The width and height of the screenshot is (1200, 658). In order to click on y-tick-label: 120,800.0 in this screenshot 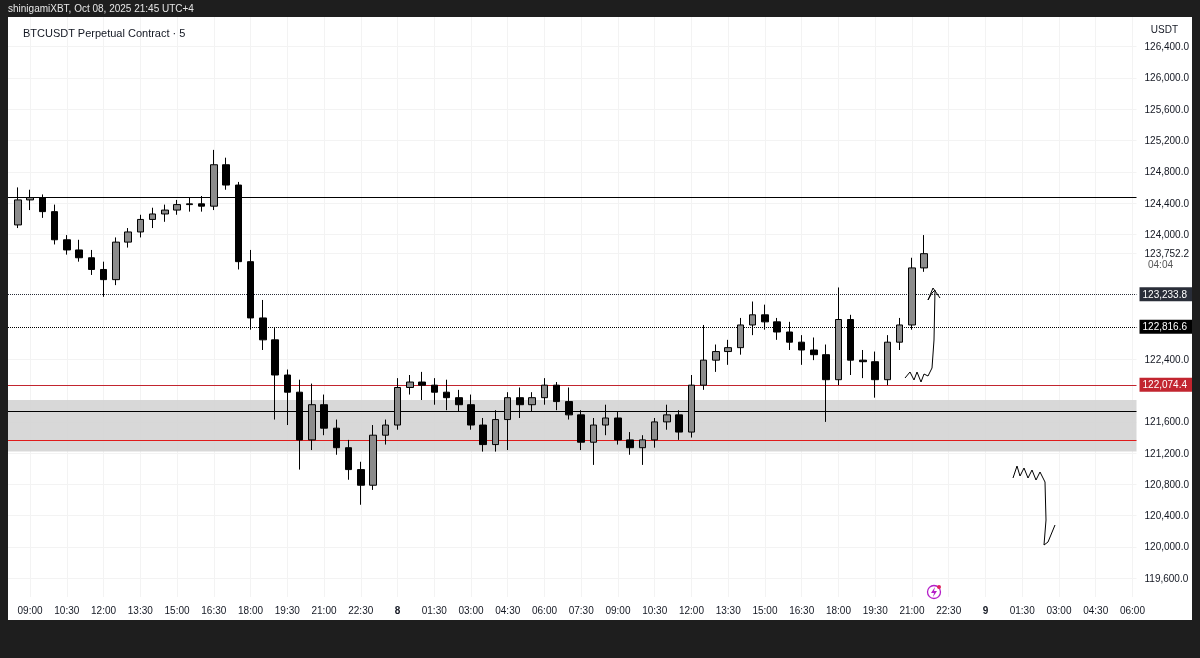, I will do `click(1167, 484)`.